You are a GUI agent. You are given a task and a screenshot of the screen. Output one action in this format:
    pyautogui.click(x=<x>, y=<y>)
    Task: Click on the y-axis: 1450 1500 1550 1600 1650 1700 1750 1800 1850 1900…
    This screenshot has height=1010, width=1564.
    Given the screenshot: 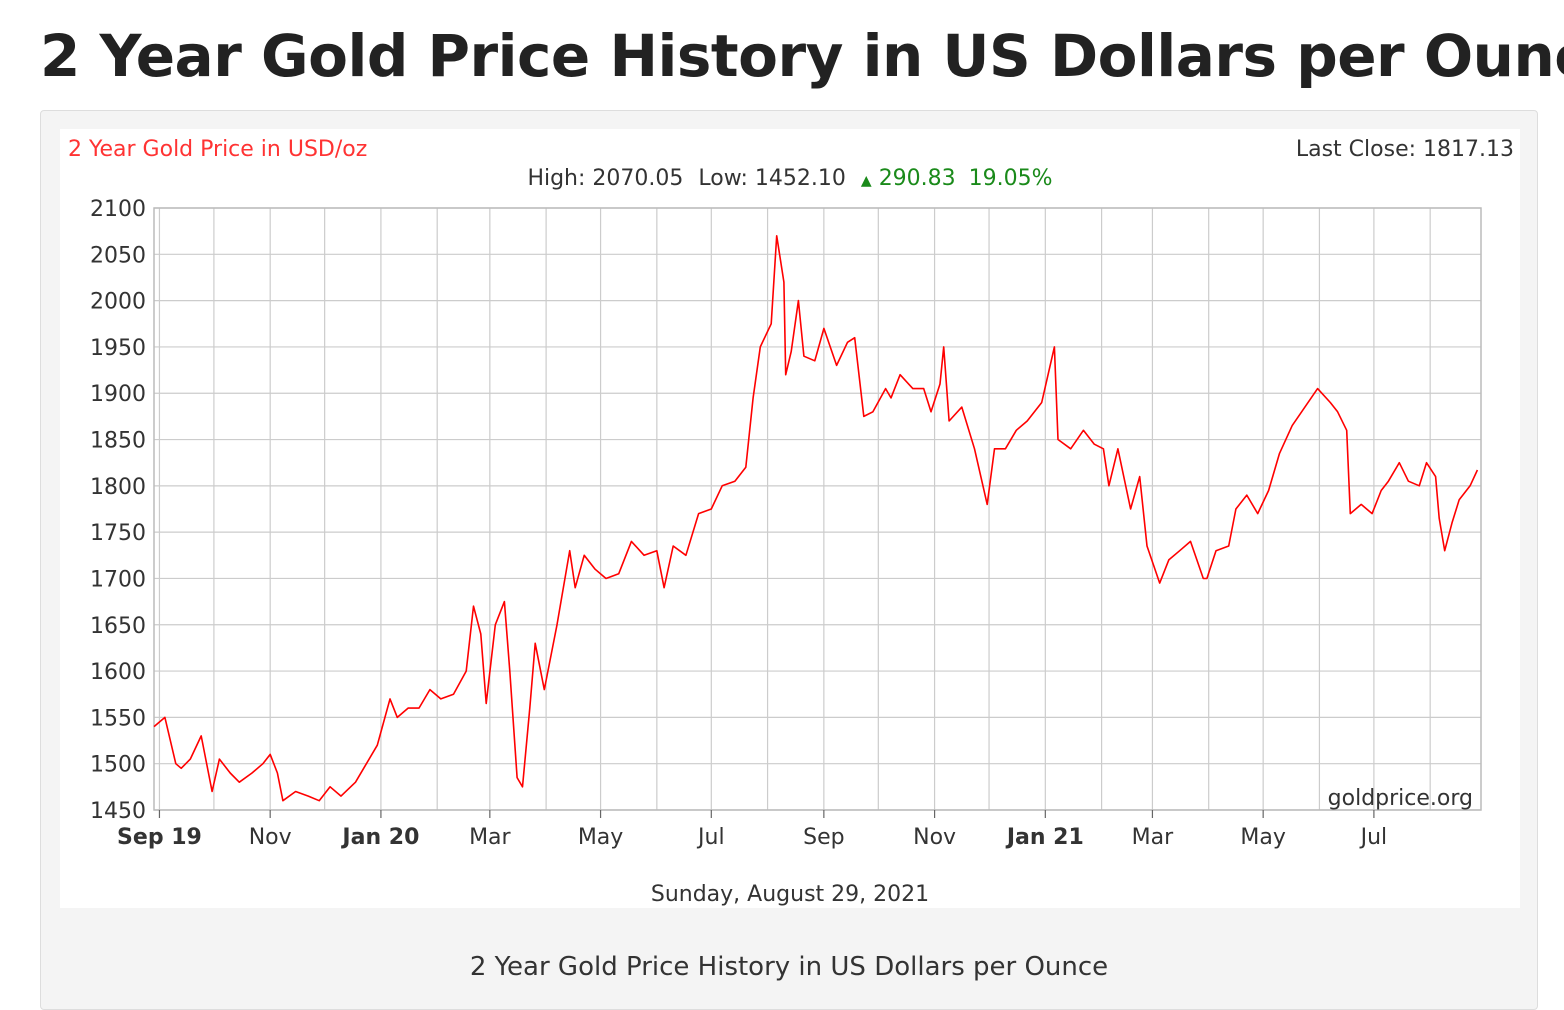 What is the action you would take?
    pyautogui.click(x=118, y=510)
    